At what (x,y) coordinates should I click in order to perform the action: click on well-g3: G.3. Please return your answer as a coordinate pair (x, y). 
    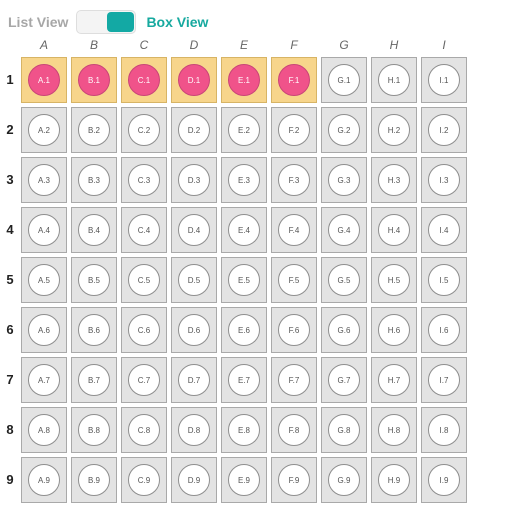
    Looking at the image, I should click on (344, 180).